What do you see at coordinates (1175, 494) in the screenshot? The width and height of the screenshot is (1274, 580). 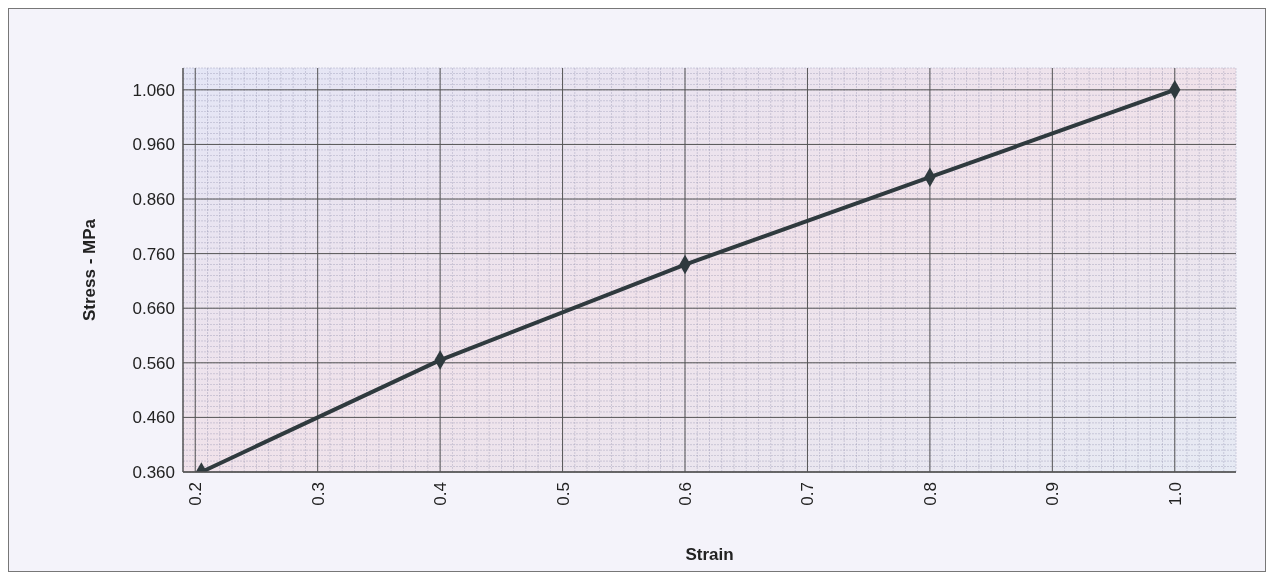 I see `x-tick-label: 1.0` at bounding box center [1175, 494].